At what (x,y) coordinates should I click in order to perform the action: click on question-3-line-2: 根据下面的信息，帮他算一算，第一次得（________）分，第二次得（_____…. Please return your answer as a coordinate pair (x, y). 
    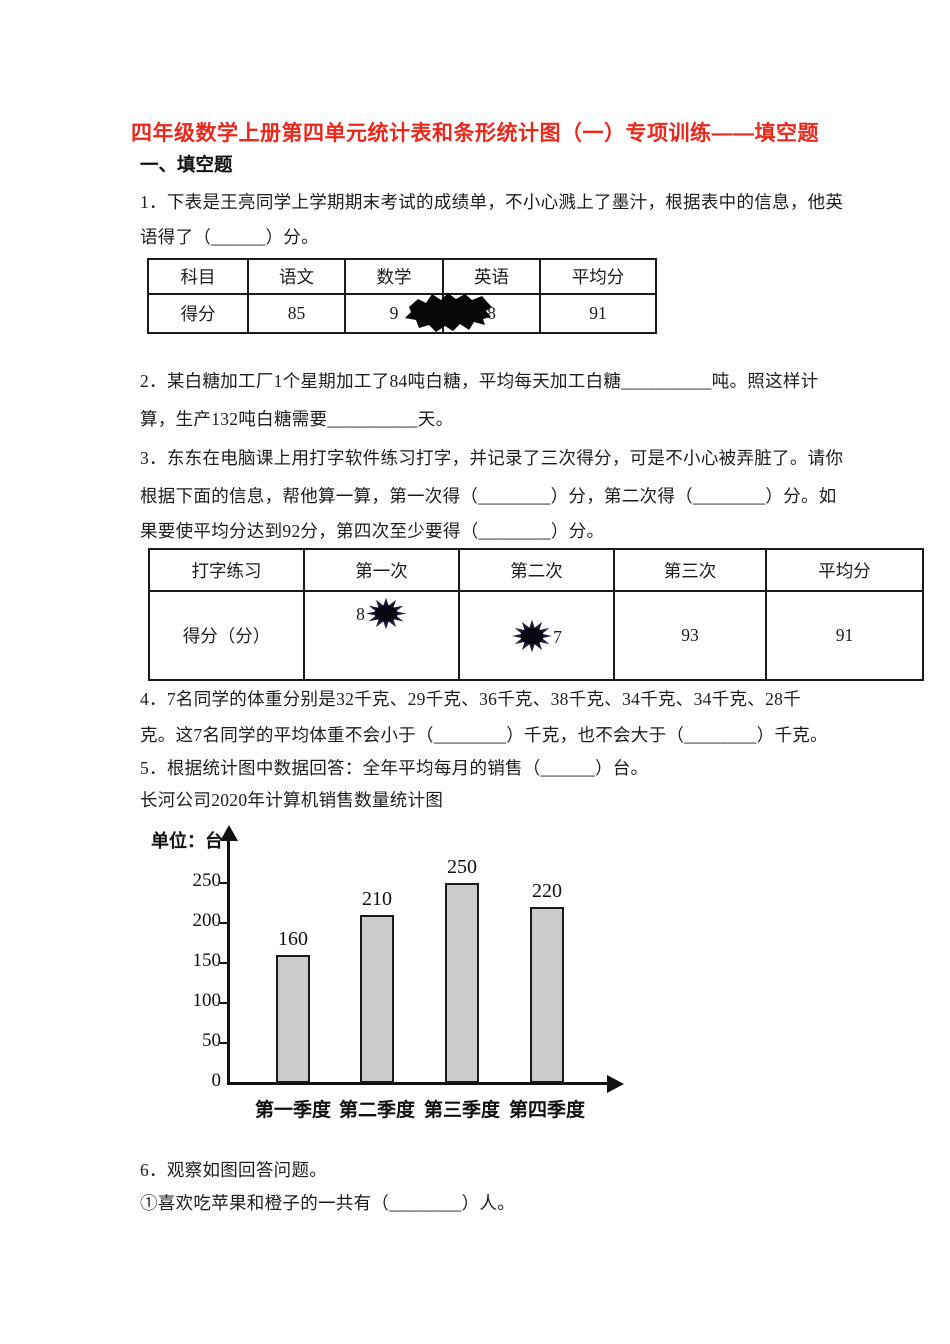
    Looking at the image, I should click on (488, 496).